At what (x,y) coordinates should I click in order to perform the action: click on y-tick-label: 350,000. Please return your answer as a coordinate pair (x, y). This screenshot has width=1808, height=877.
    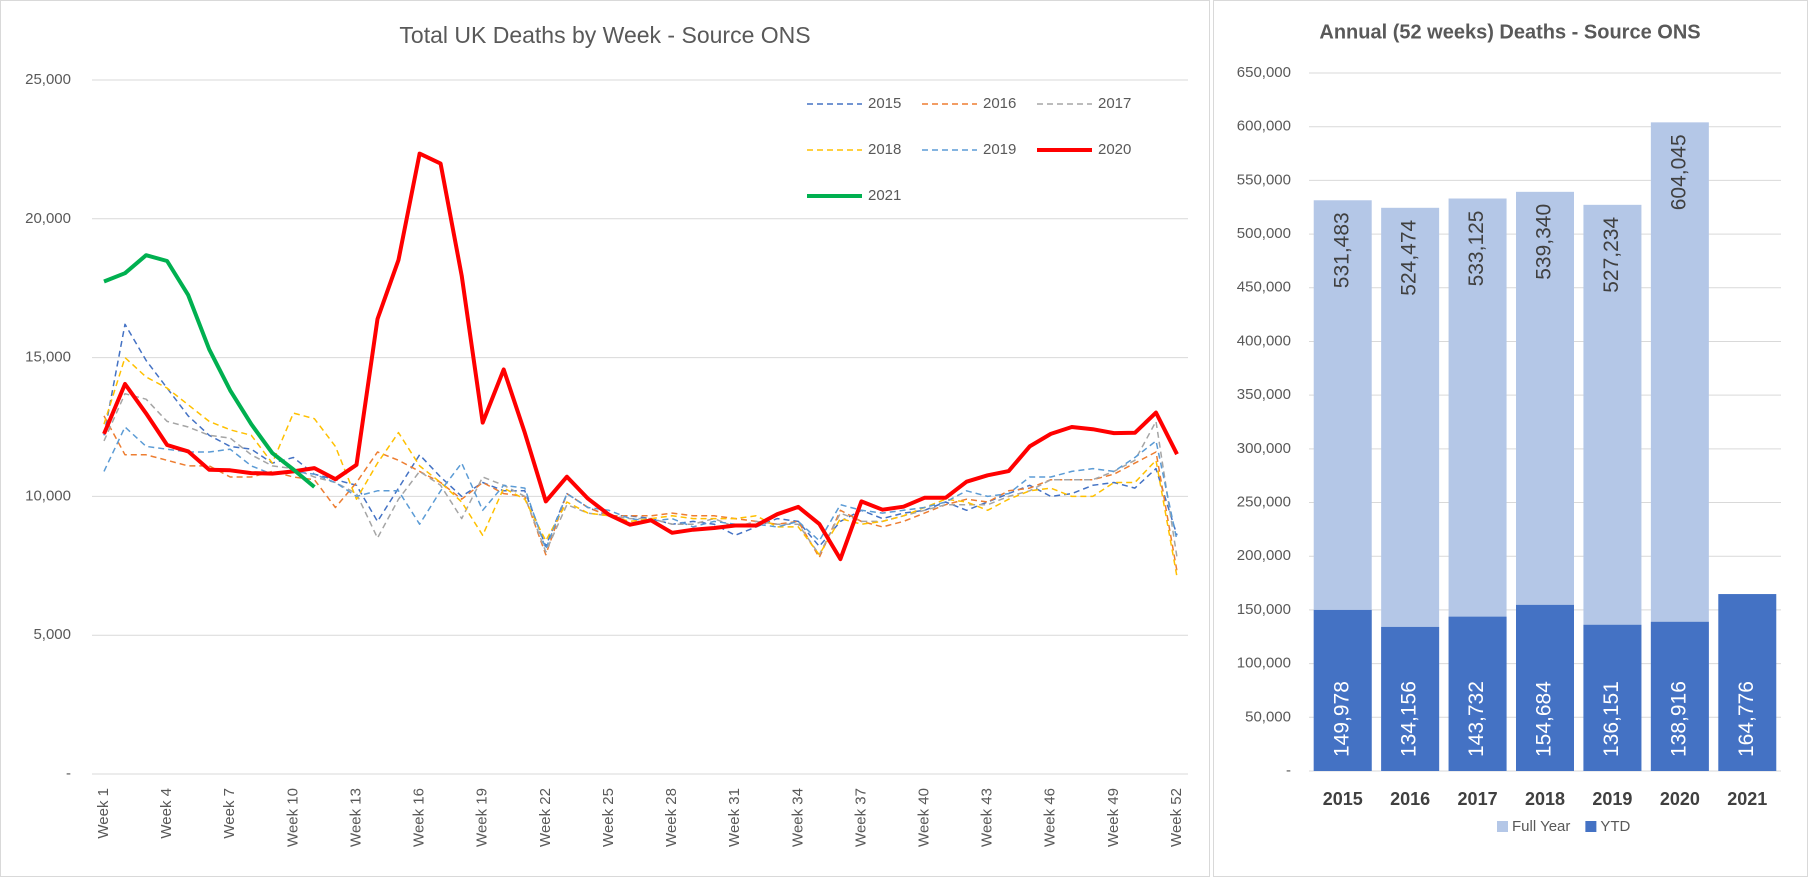
    Looking at the image, I should click on (1264, 394).